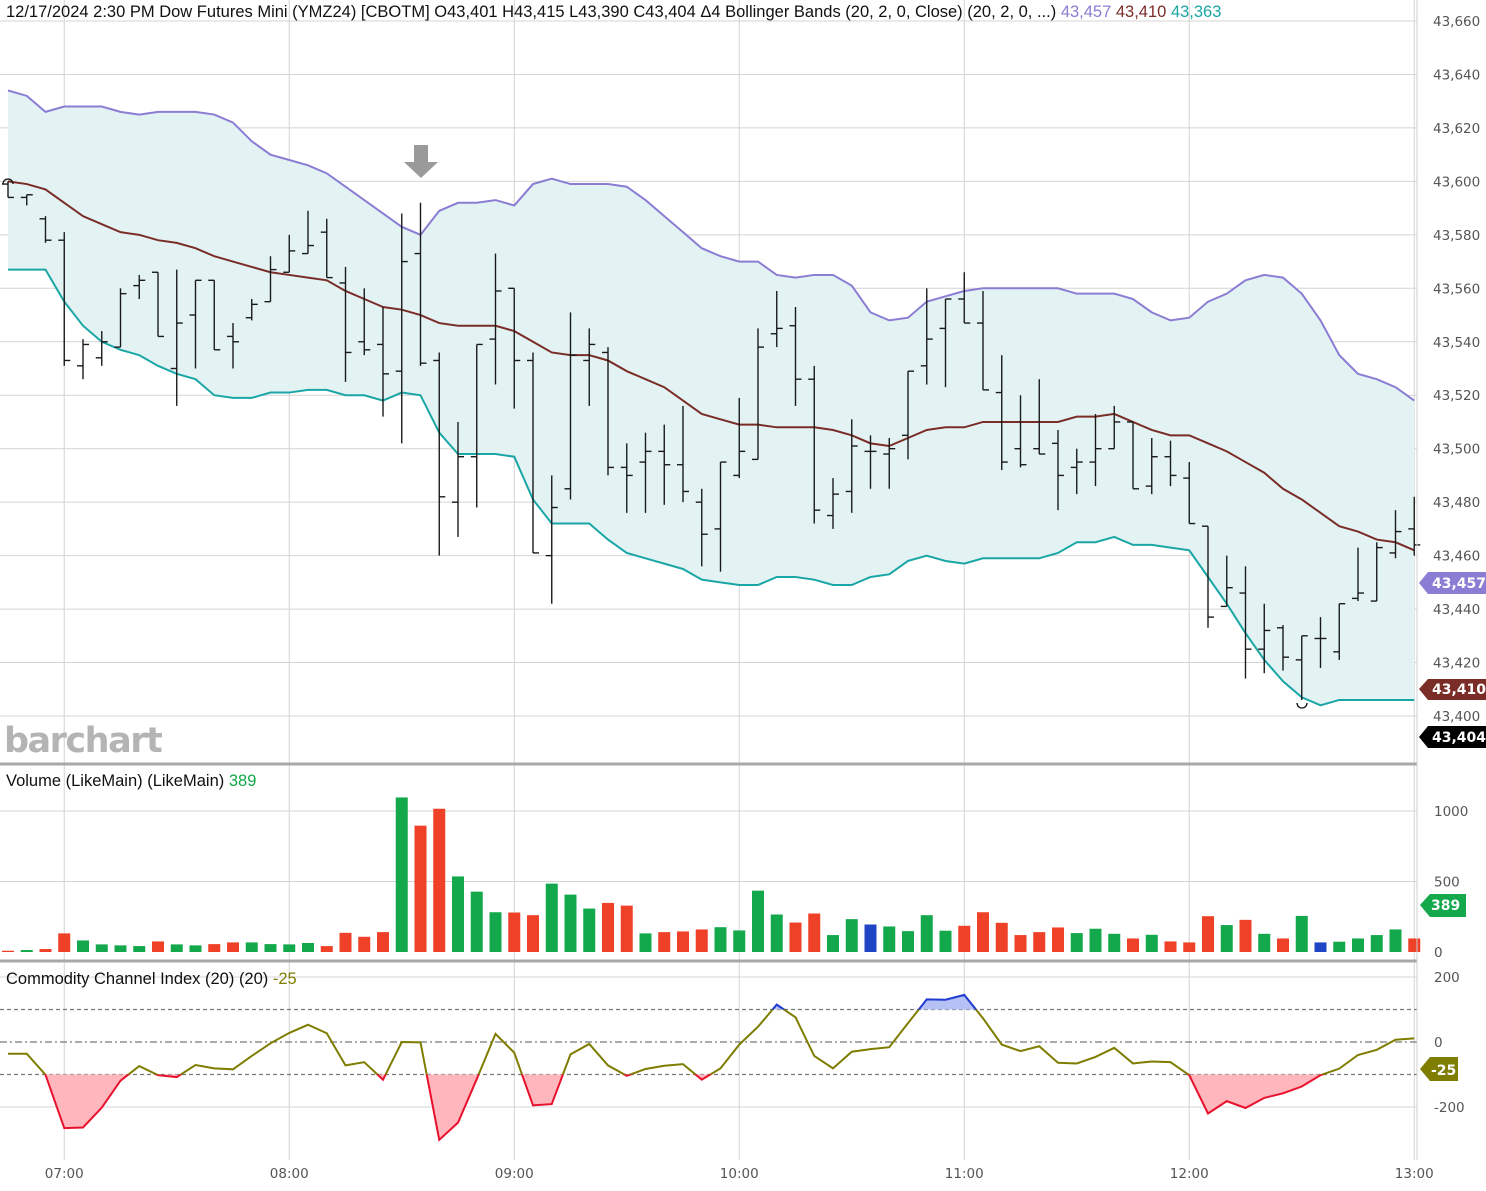 This screenshot has height=1191, width=1486. What do you see at coordinates (137, 979) in the screenshot?
I see `cci-legend-label: Commodity Channel Index (20) (20)` at bounding box center [137, 979].